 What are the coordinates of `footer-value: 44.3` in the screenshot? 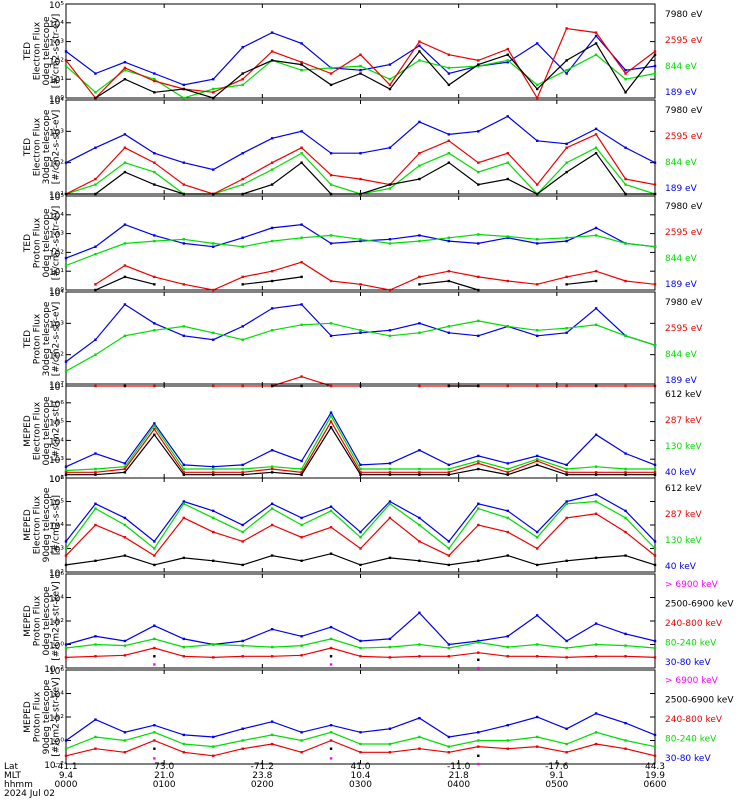 It's located at (655, 767).